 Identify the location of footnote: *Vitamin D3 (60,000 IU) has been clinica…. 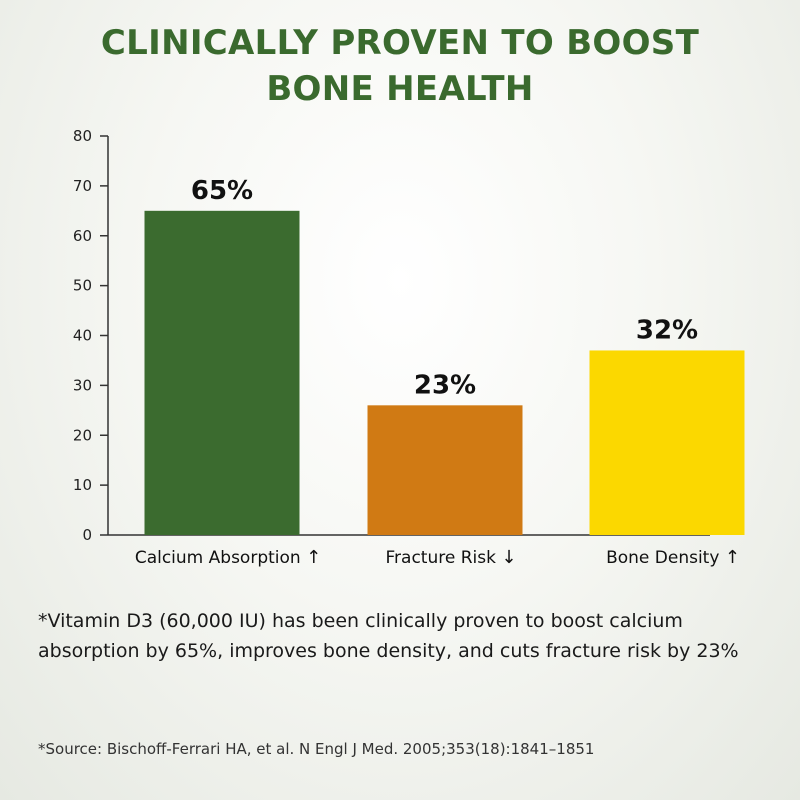
(388, 636).